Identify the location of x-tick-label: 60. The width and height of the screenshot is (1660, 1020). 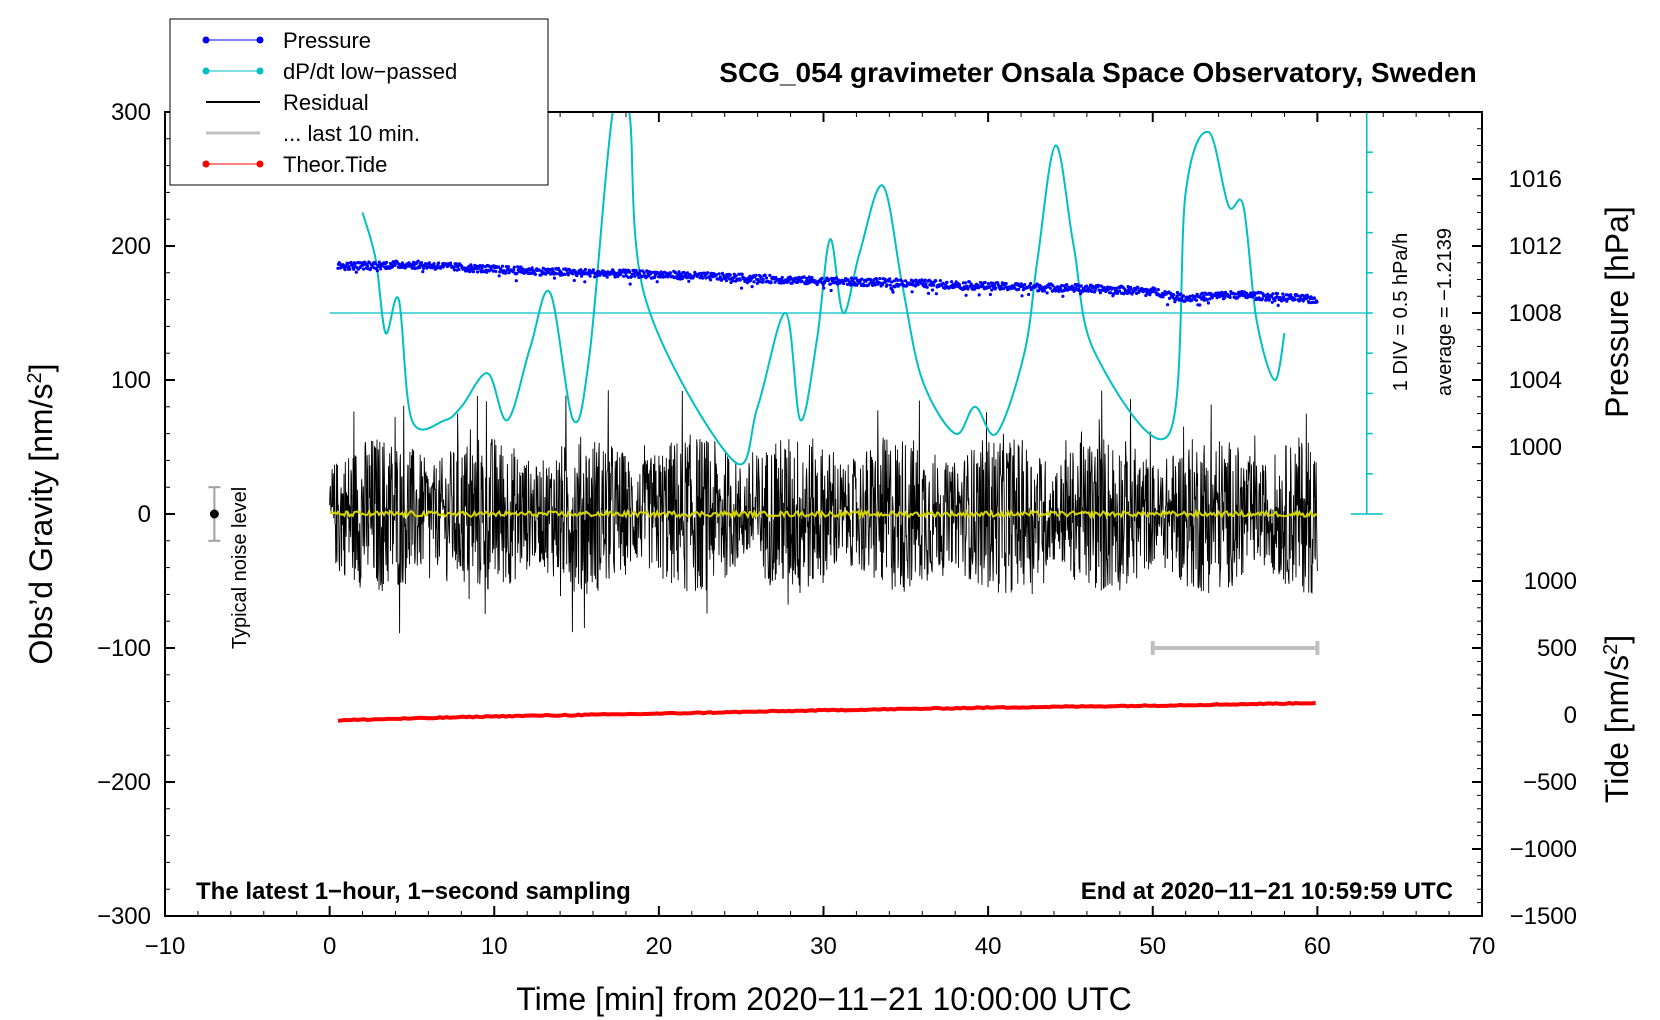
(1317, 946).